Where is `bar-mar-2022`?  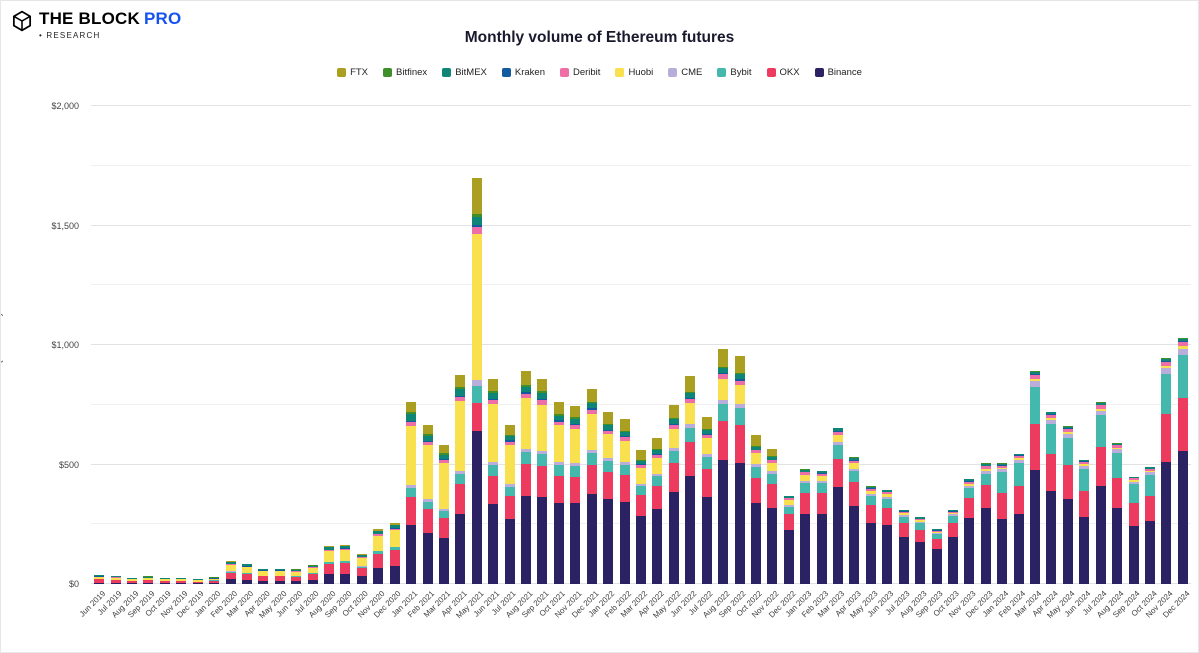 bar-mar-2022 is located at coordinates (641, 517).